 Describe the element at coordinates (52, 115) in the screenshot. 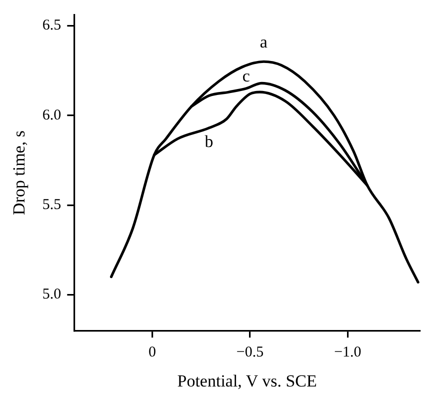

I see `y-tick-label: 6.0` at that location.